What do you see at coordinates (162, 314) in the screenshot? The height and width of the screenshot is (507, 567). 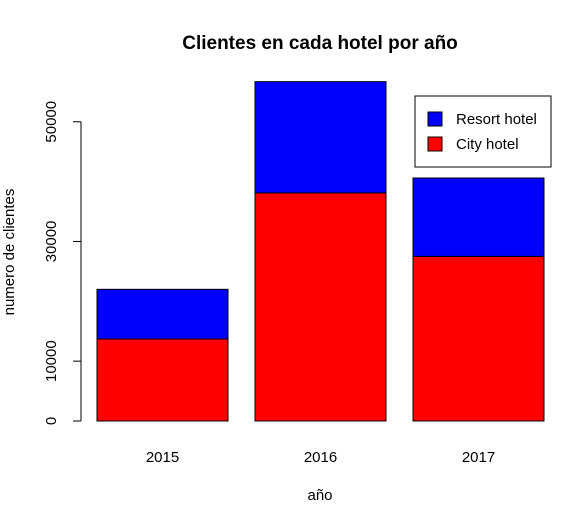 I see `bar-2015-resort-hotel` at bounding box center [162, 314].